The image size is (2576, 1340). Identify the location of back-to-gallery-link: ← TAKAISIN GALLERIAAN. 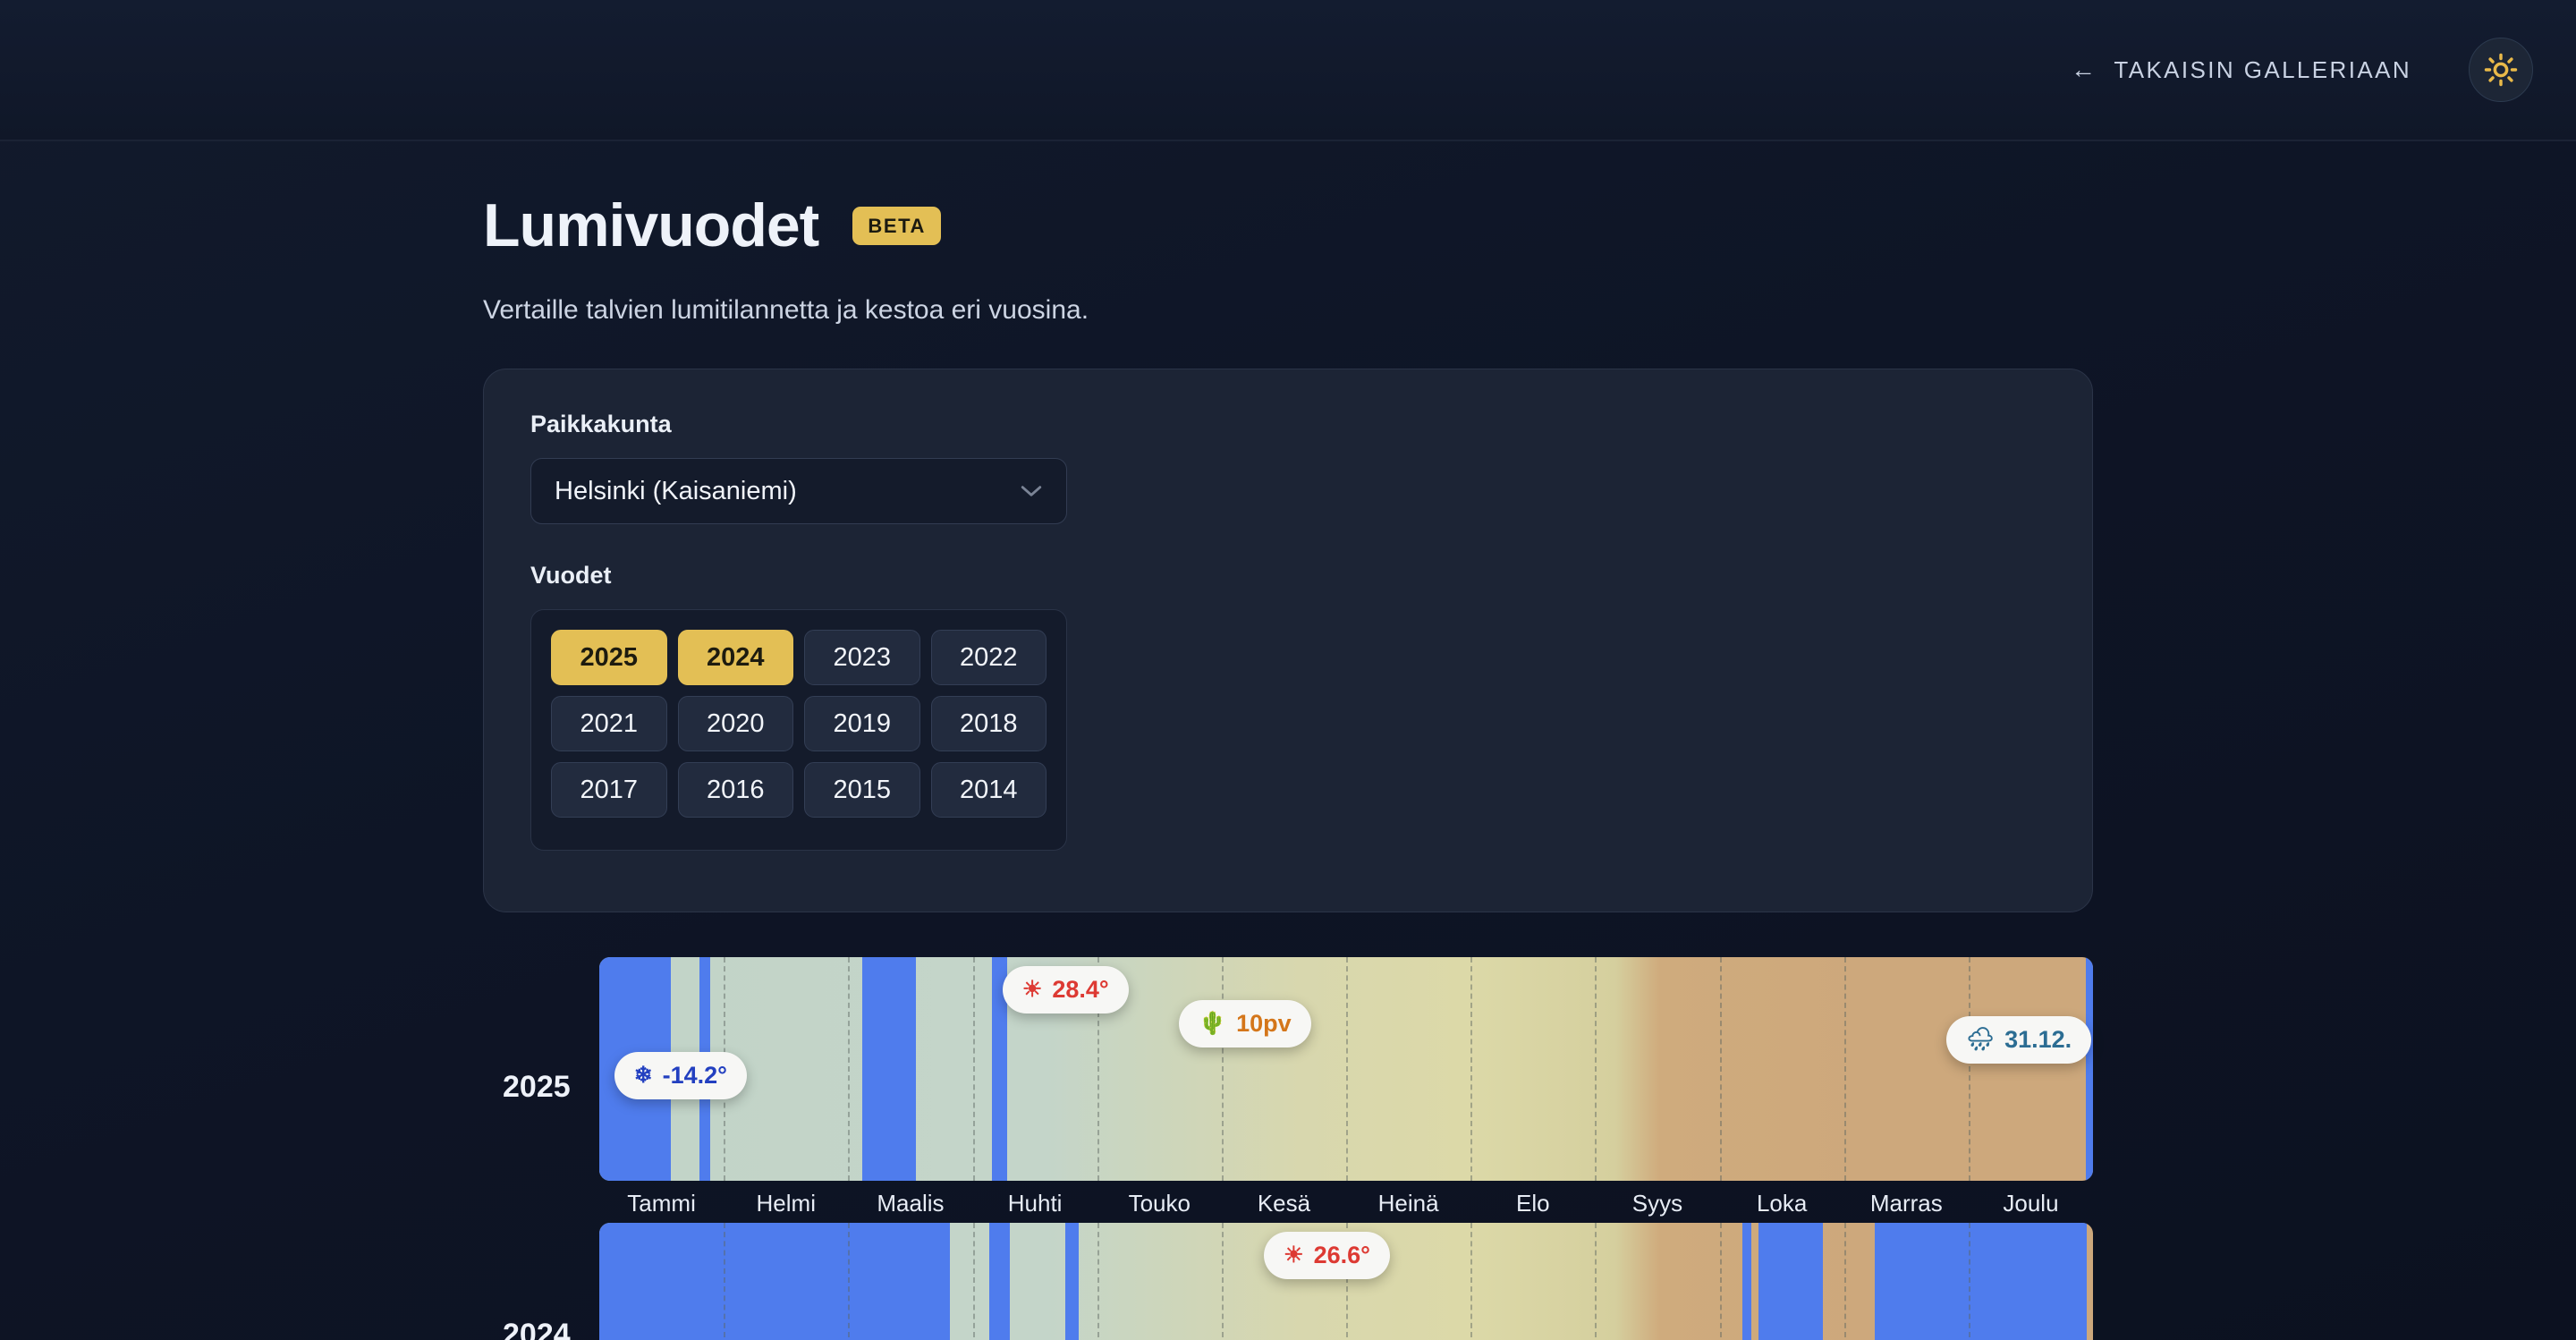
(2241, 70).